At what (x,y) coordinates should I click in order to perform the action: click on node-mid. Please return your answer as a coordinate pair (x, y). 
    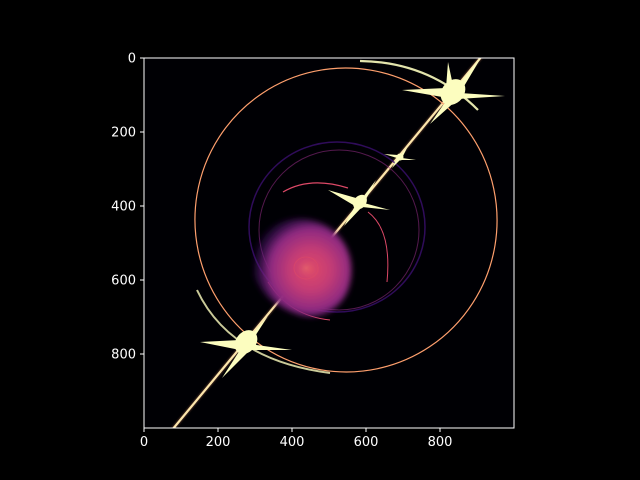
    Looking at the image, I should click on (359, 203).